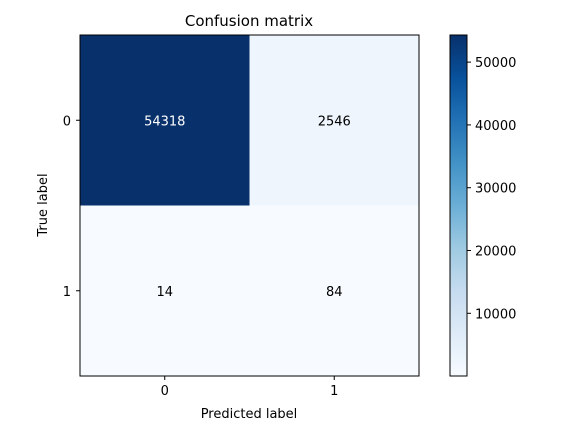  Describe the element at coordinates (495, 189) in the screenshot. I see `colorbar-tick-label: 30000` at that location.